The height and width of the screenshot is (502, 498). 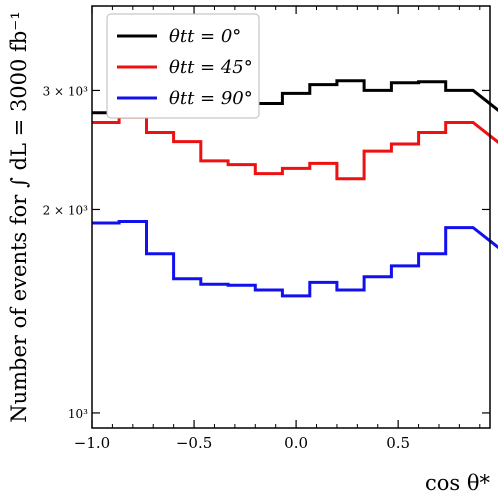 I want to click on legend-label: θtt = 0°, so click(x=205, y=36).